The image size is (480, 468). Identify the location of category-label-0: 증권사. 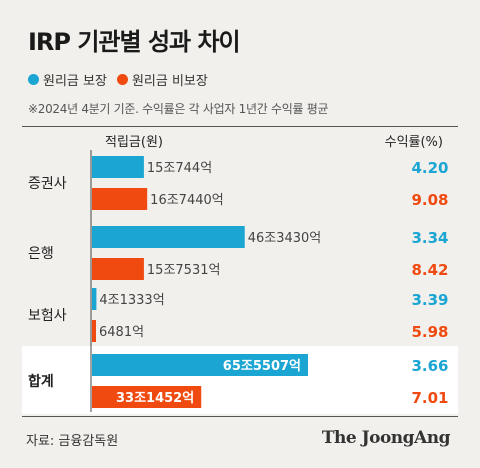
(47, 184).